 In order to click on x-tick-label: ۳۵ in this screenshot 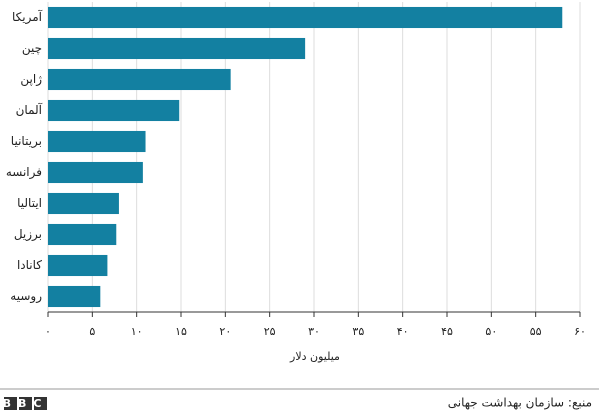, I will do `click(358, 331)`.